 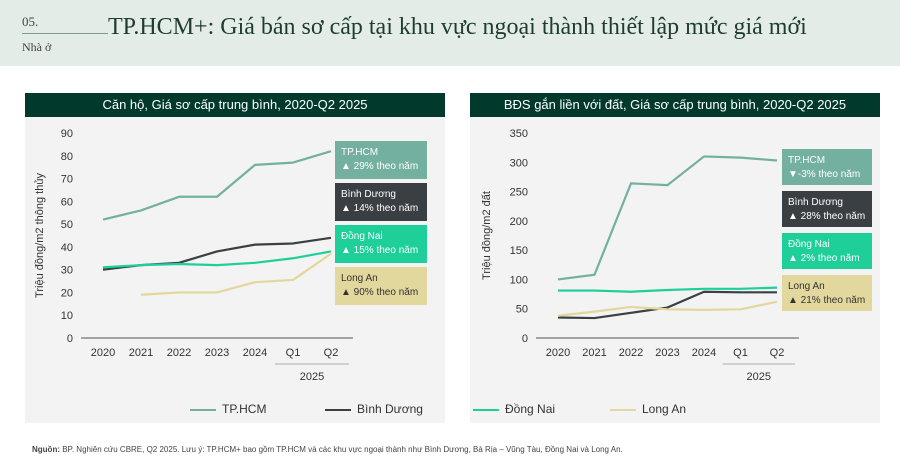 I want to click on legend-label: Long An, so click(x=664, y=409).